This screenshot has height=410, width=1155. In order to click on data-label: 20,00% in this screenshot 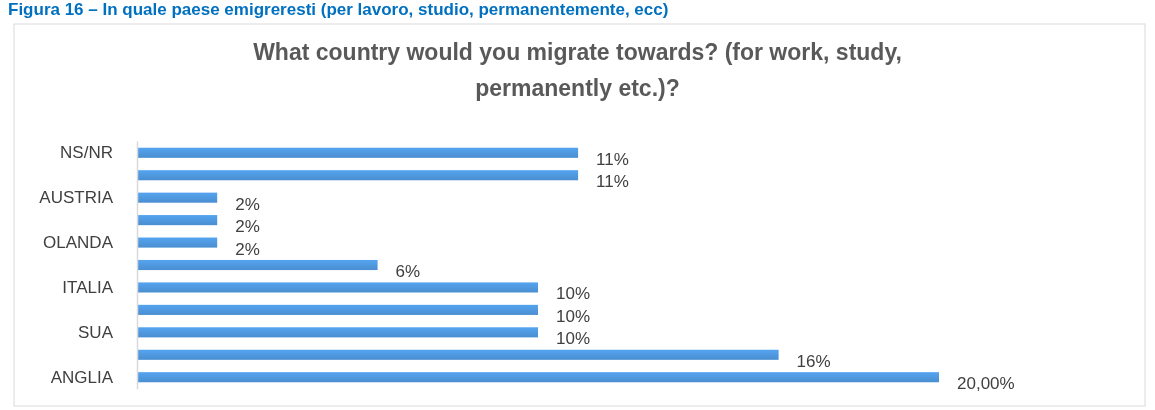, I will do `click(986, 384)`.